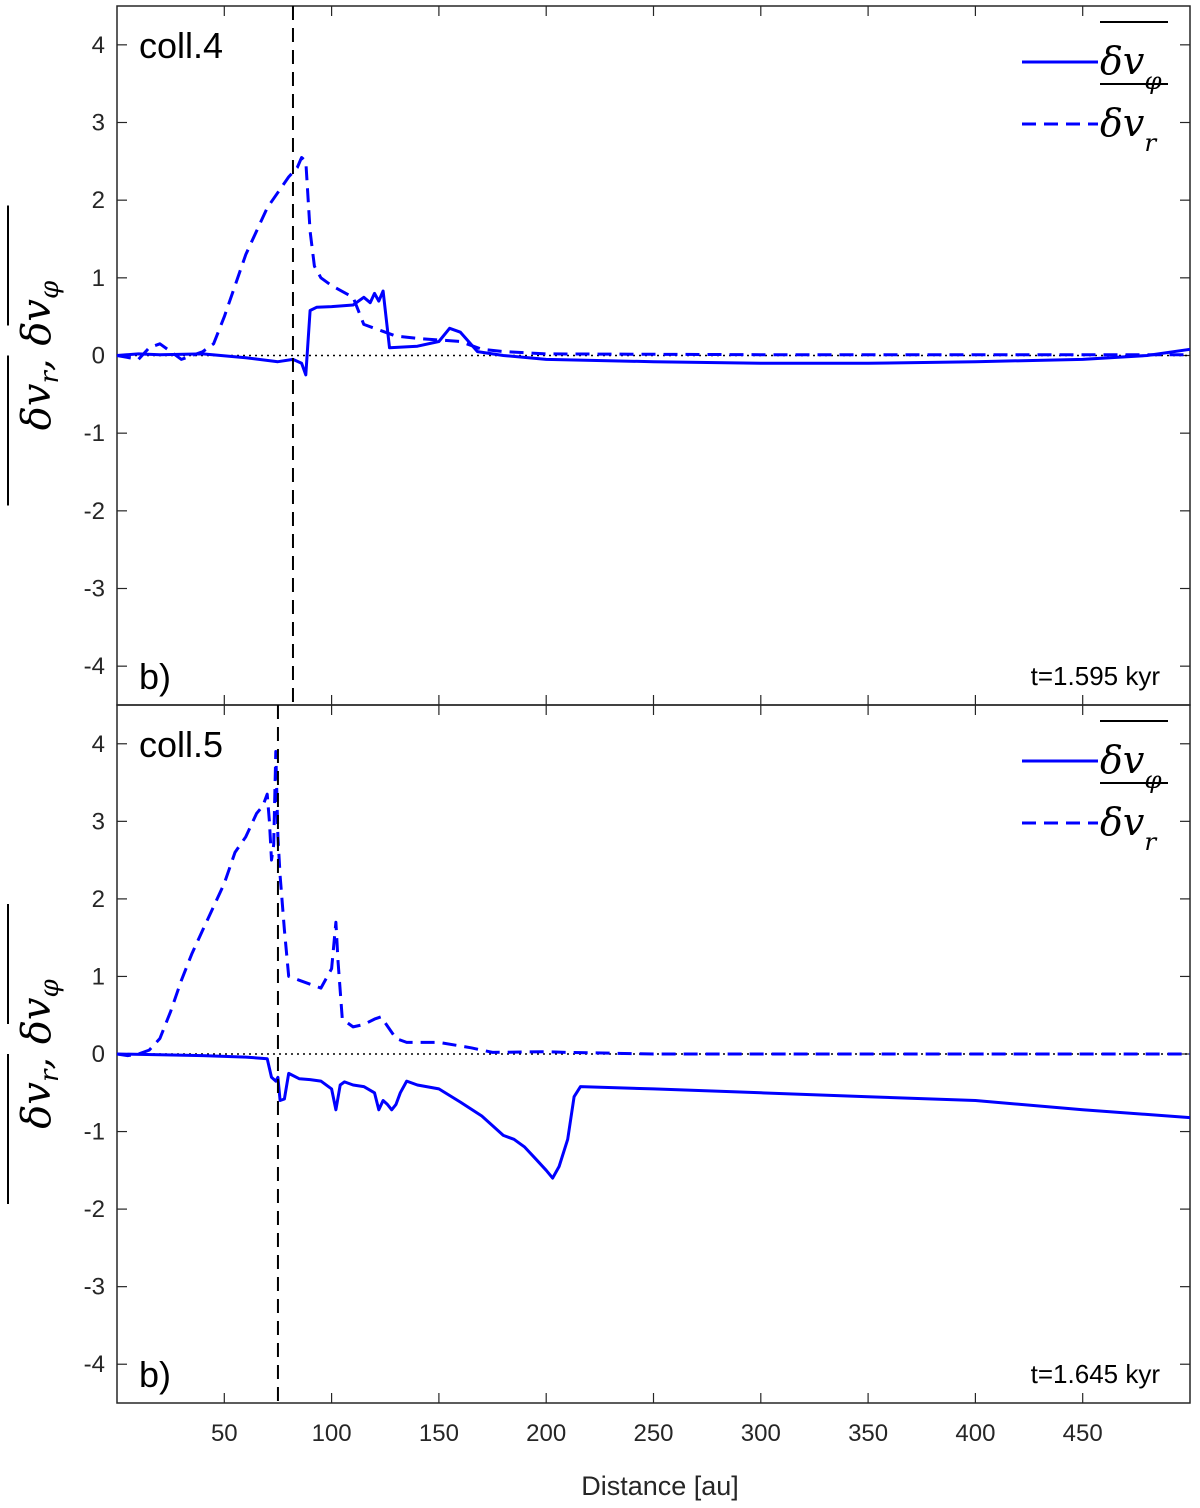 The image size is (1200, 1508). Describe the element at coordinates (660, 1486) in the screenshot. I see `x-axis-label: Distance [au]` at that location.